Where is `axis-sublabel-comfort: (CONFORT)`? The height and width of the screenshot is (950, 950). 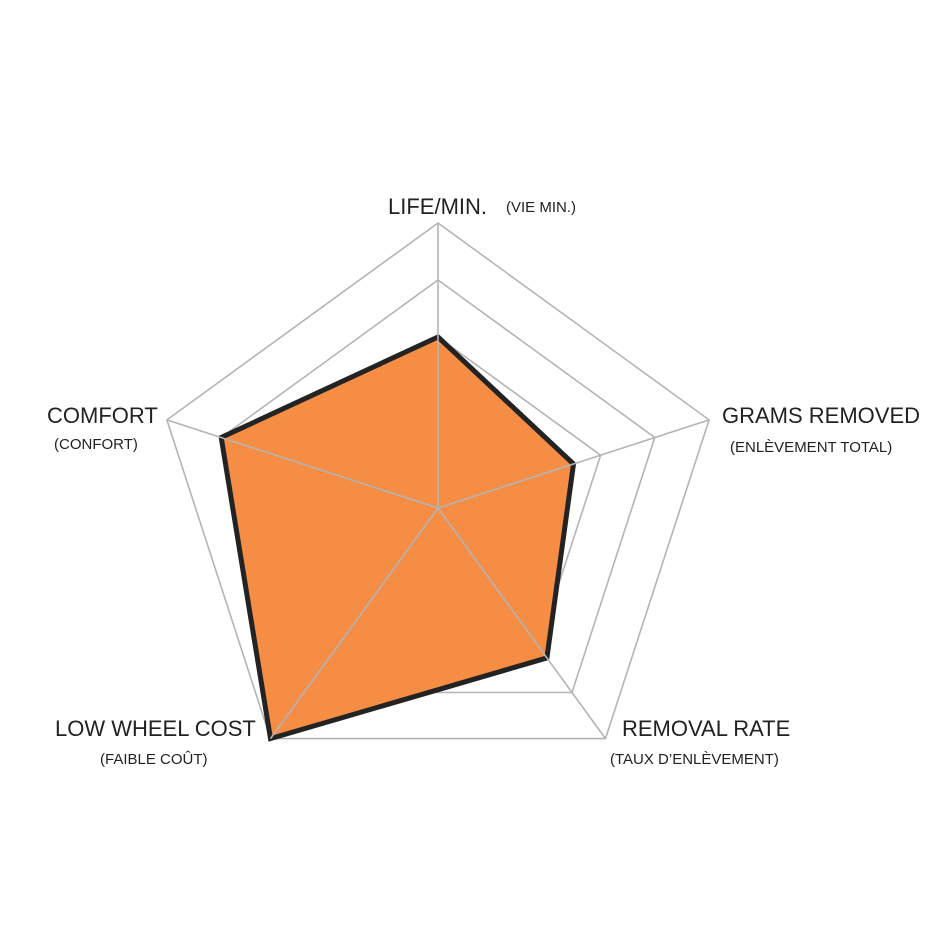
axis-sublabel-comfort: (CONFORT) is located at coordinates (96, 444).